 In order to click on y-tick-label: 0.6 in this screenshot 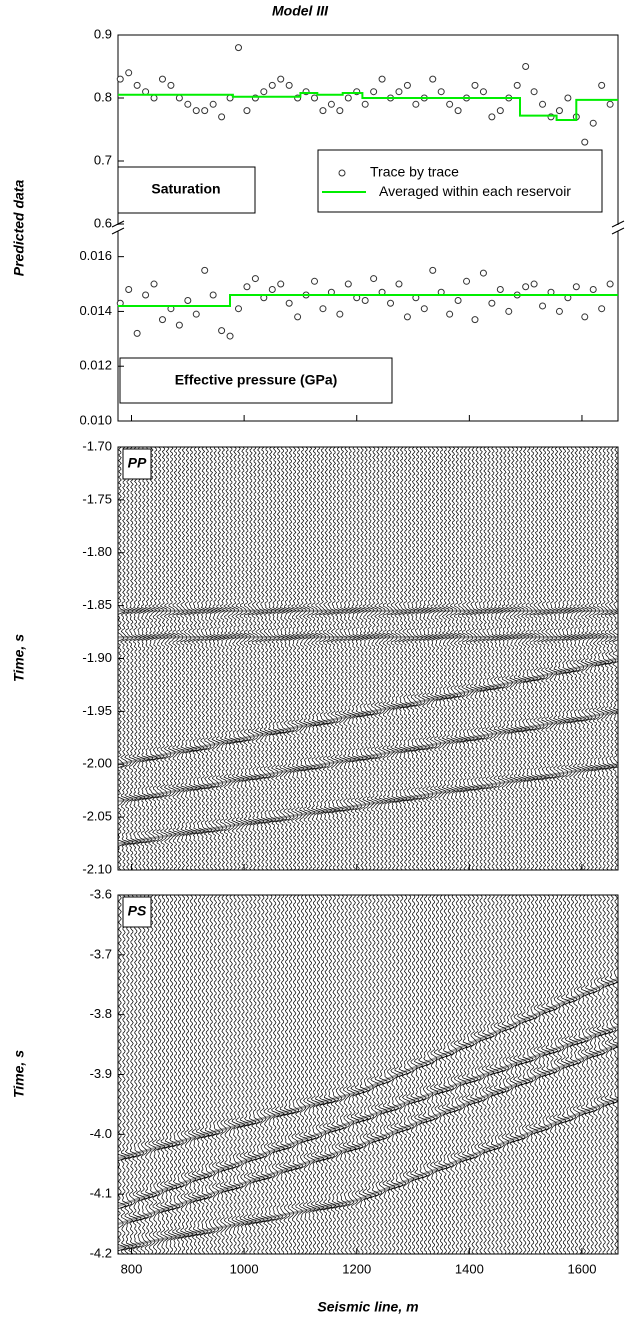, I will do `click(103, 222)`.